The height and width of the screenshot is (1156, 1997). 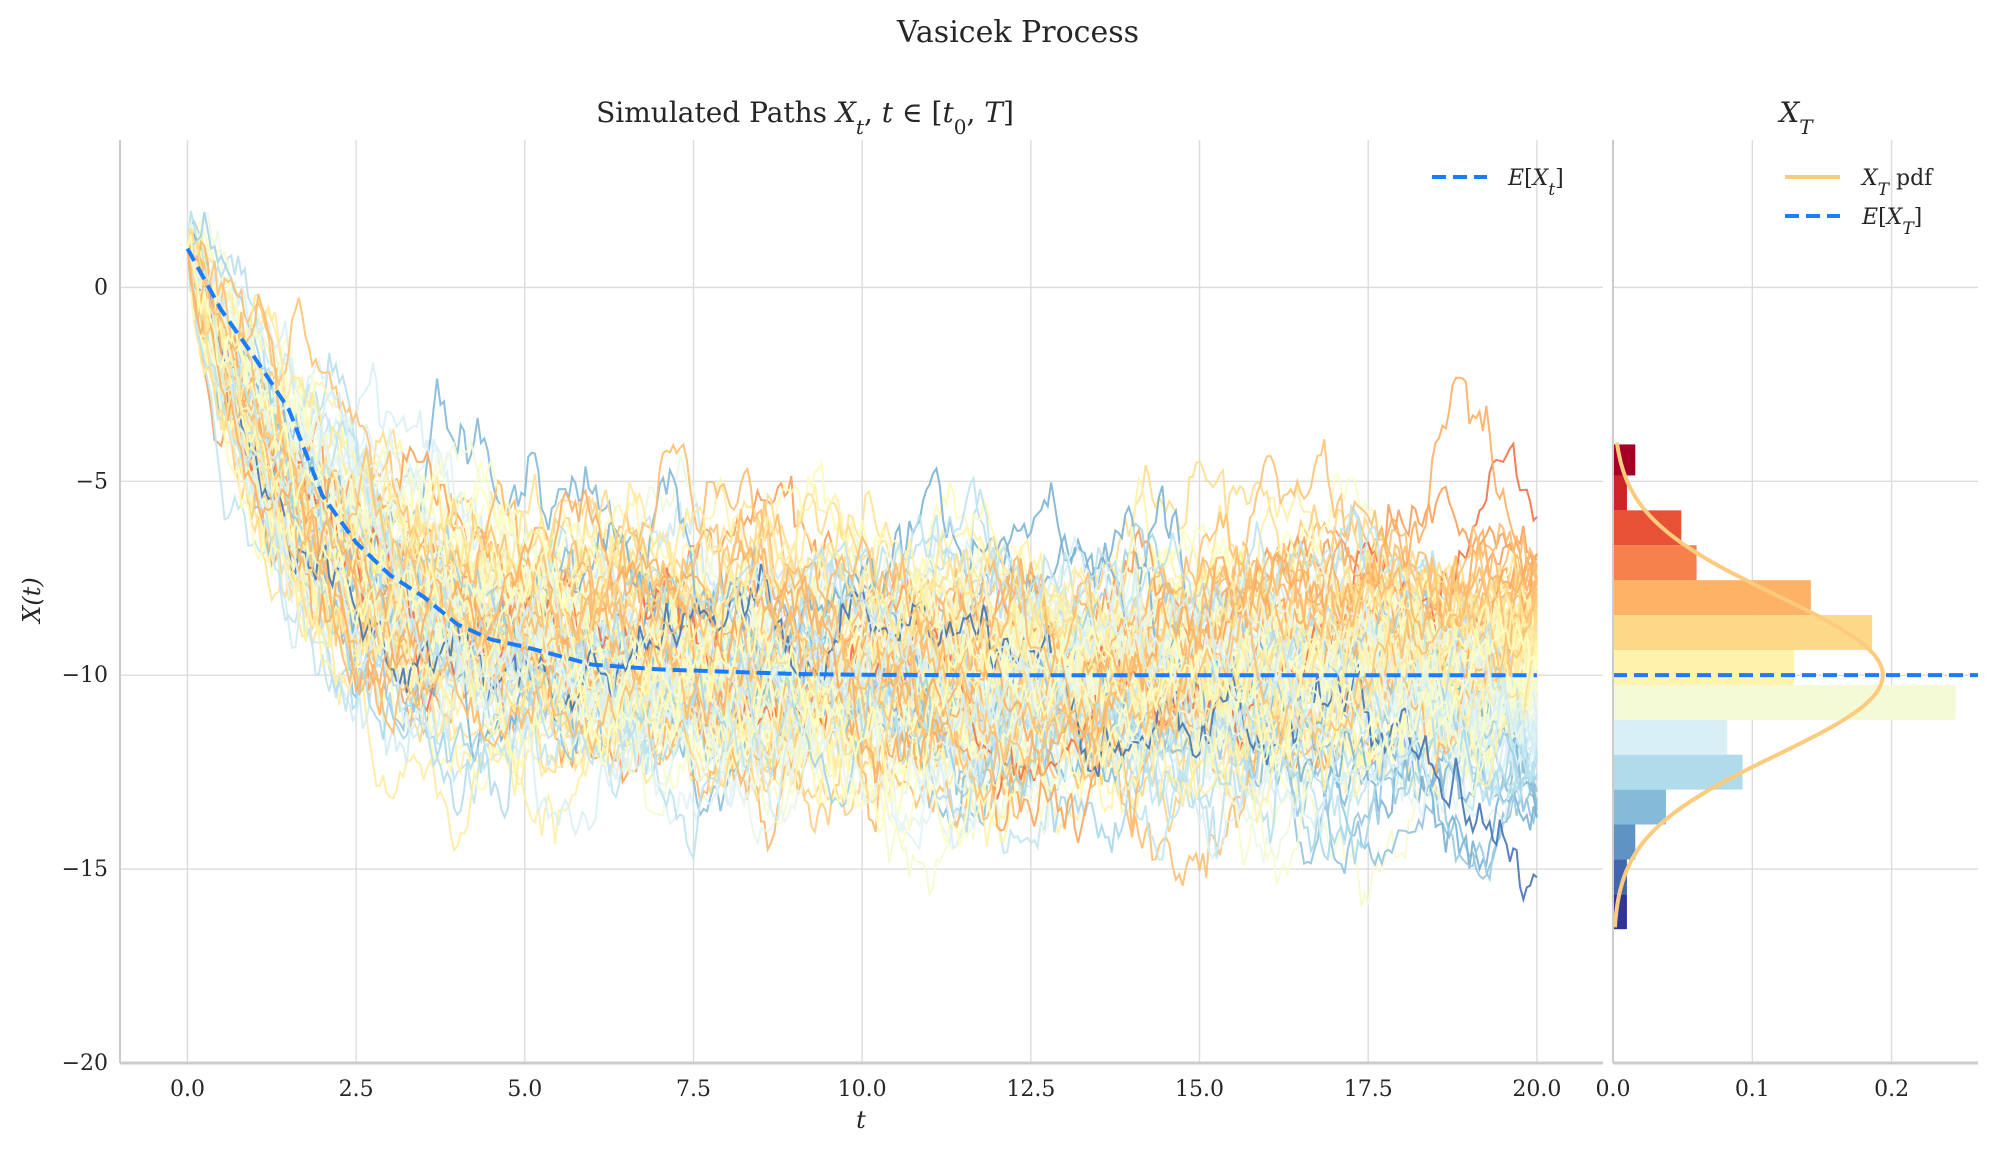 What do you see at coordinates (1368, 1089) in the screenshot?
I see `main-xtick-label: 17.5` at bounding box center [1368, 1089].